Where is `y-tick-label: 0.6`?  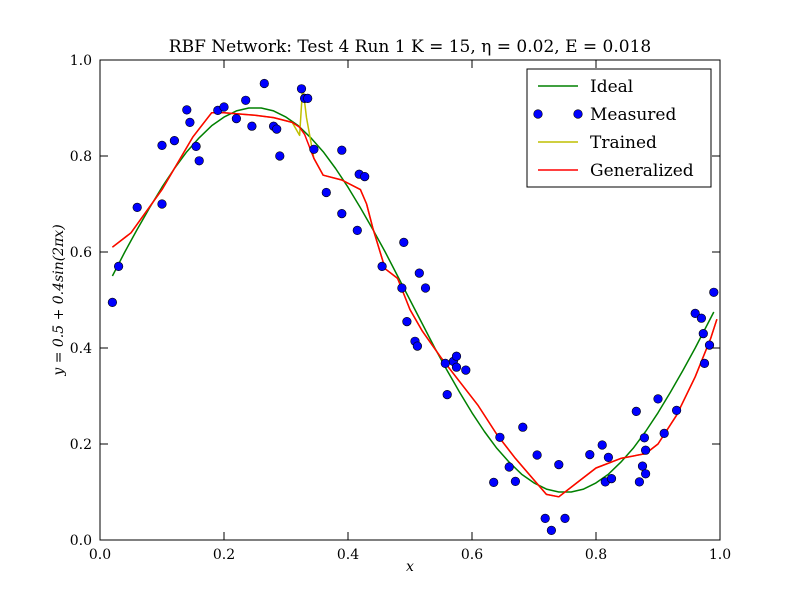 y-tick-label: 0.6 is located at coordinates (81, 253).